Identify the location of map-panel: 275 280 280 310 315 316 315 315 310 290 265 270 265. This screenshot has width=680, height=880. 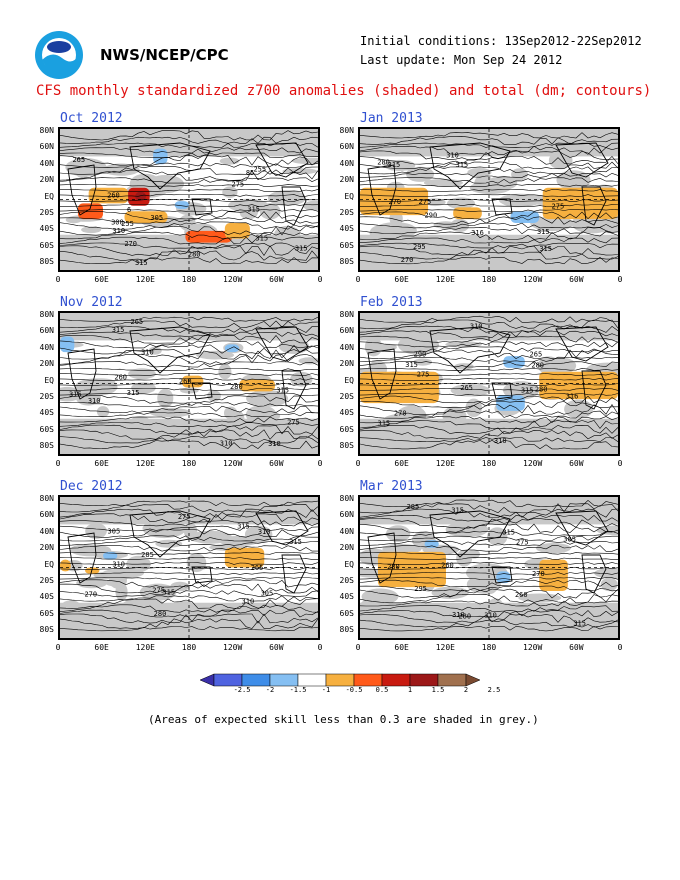
(489, 383).